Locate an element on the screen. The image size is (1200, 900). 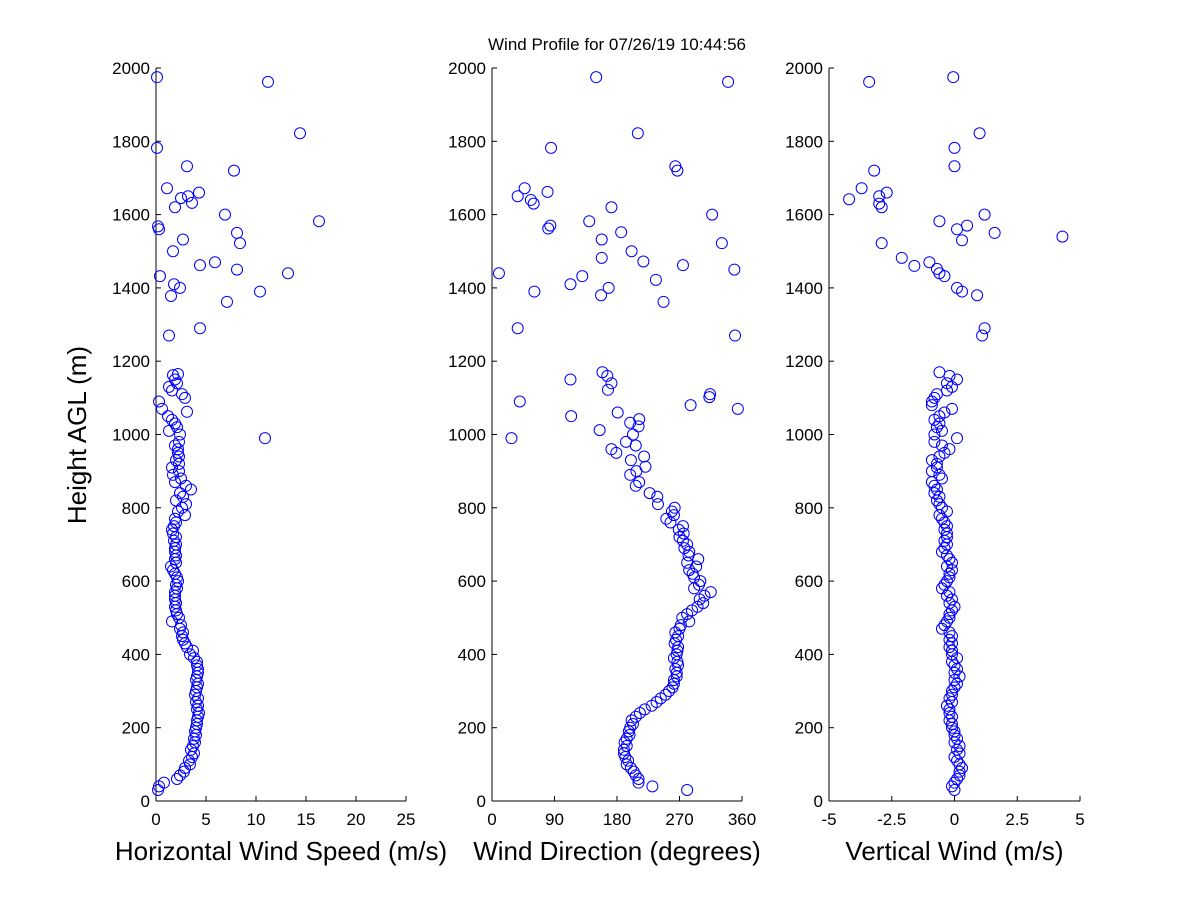
vertical-y-tick-label: 1400 is located at coordinates (804, 288).